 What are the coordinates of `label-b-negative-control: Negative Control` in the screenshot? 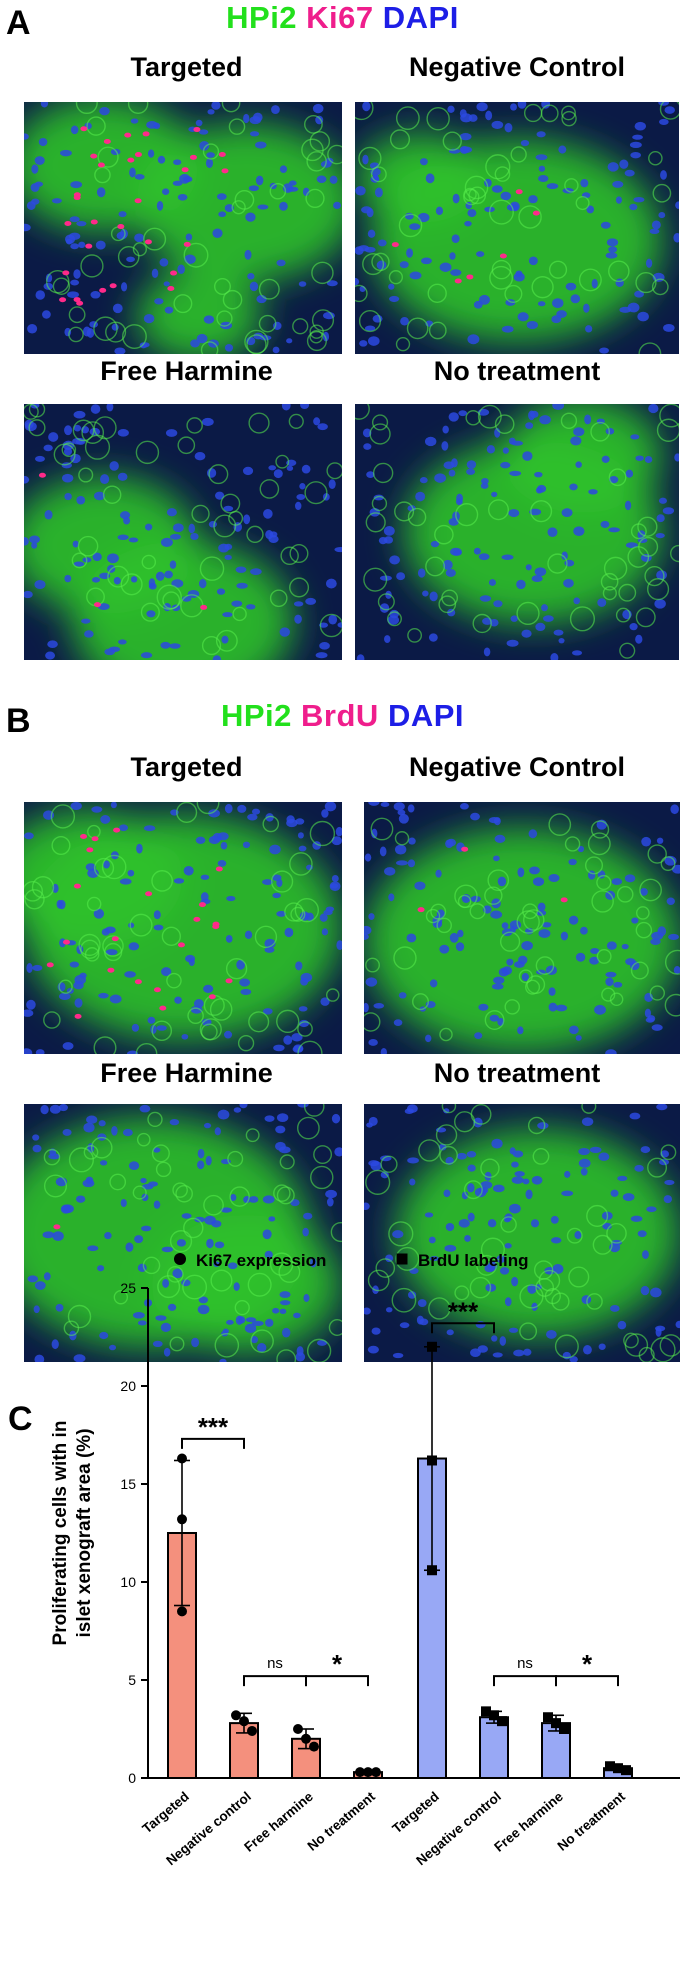 It's located at (517, 767).